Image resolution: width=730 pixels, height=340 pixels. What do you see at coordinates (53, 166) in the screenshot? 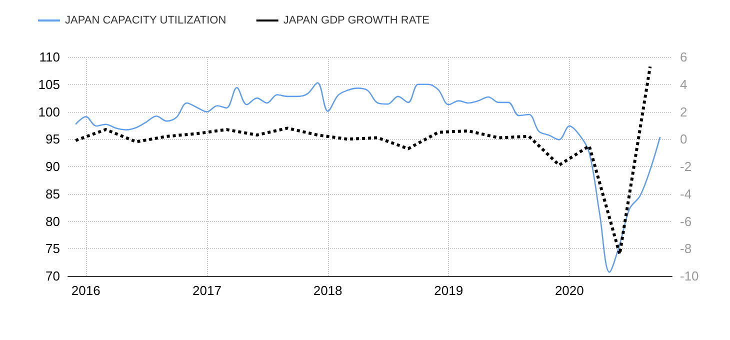
I see `y-tick-label: 90` at bounding box center [53, 166].